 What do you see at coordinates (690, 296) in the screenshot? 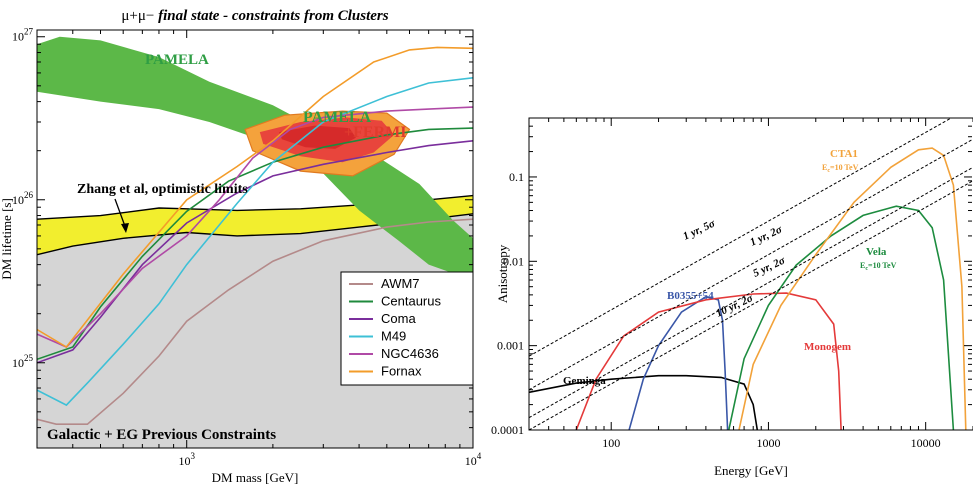
I see `label-b0355: B0355+54` at bounding box center [690, 296].